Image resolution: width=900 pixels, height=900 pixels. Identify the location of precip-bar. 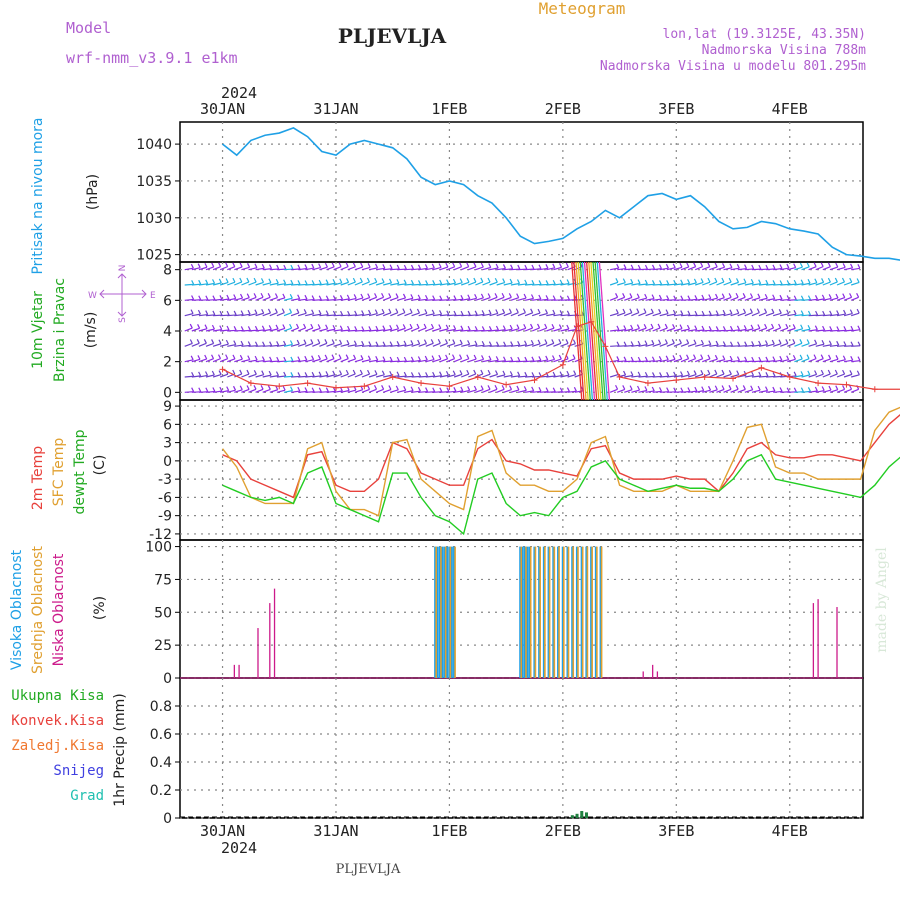
(577, 815).